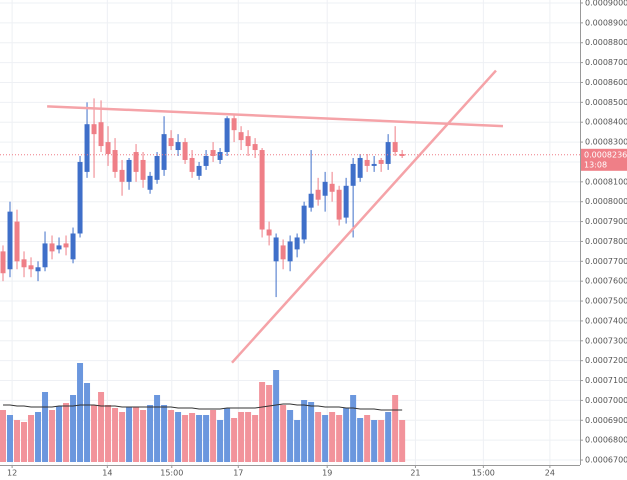  Describe the element at coordinates (606, 201) in the screenshot. I see `y-tick-label: 0.0008000` at that location.